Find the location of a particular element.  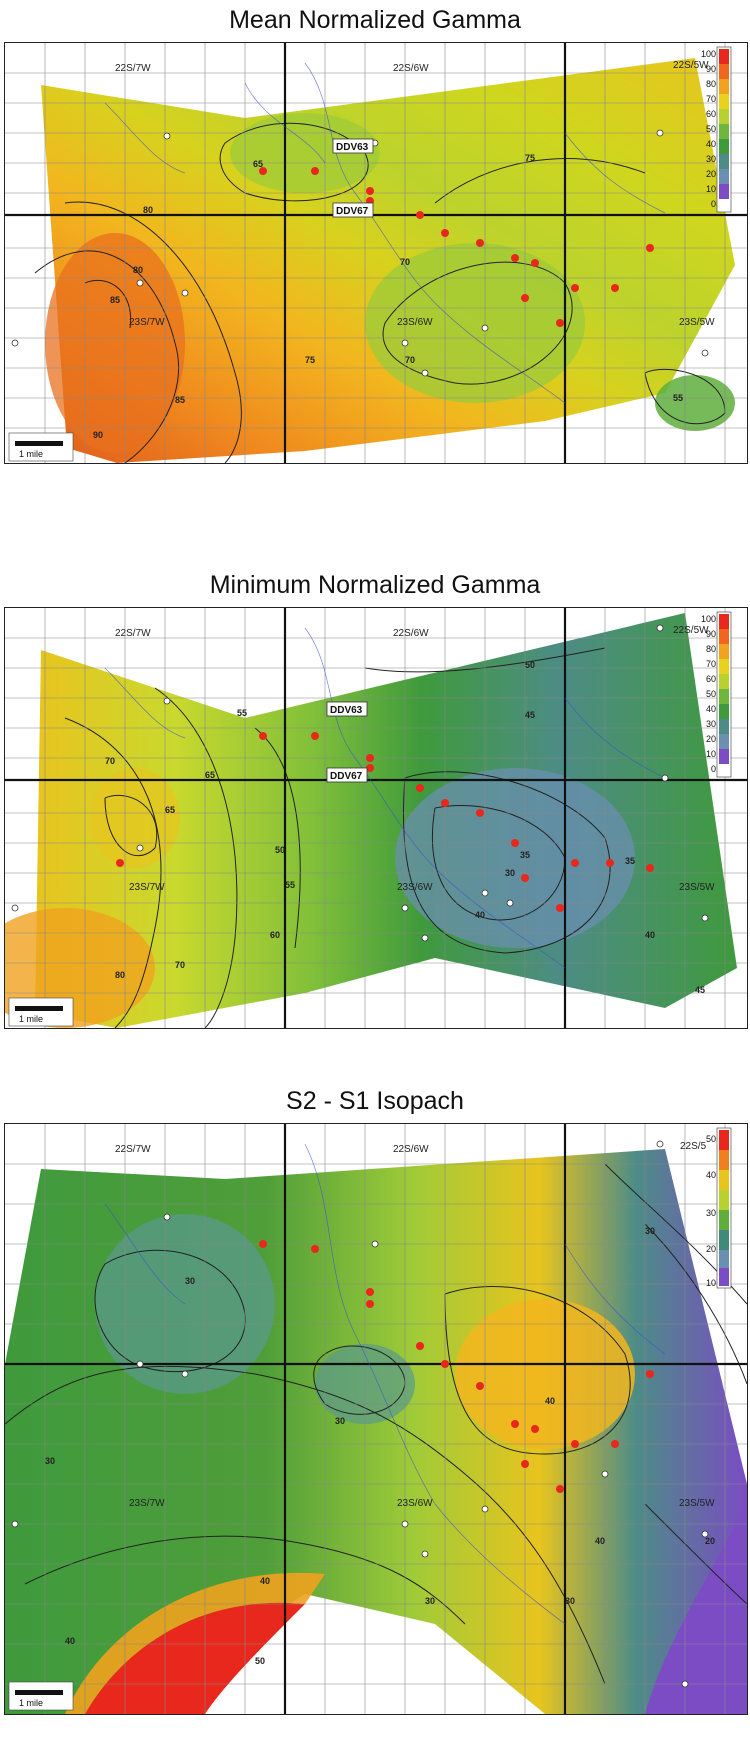

svg-text: 100 is located at coordinates (708, 619).